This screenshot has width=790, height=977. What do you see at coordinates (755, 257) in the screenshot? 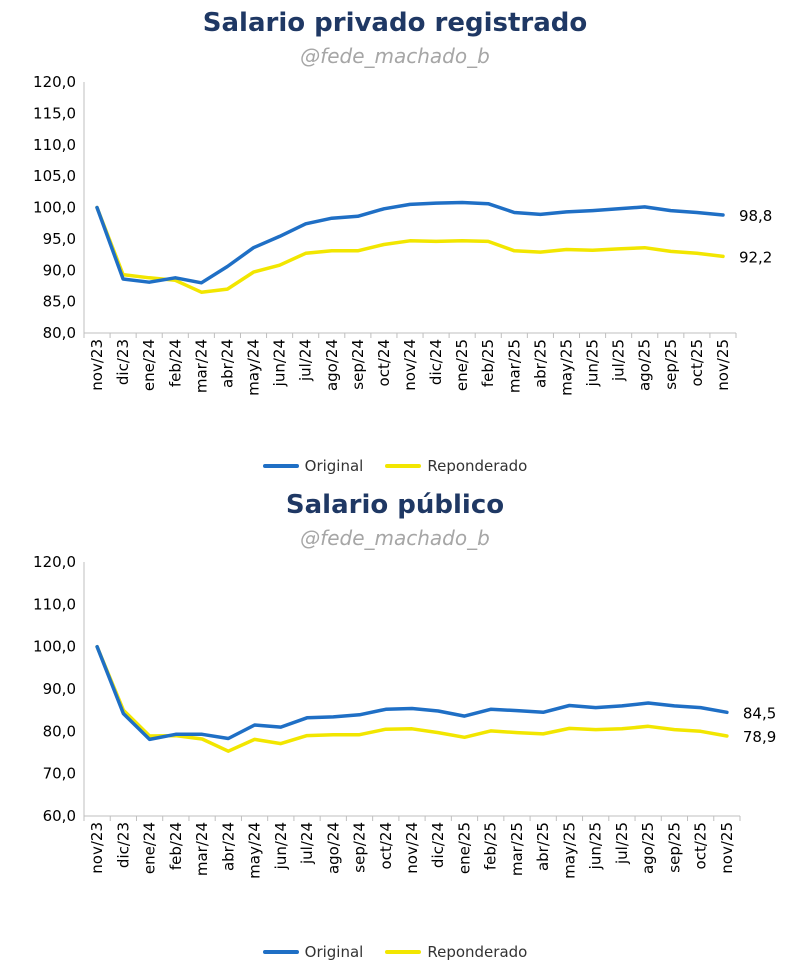
I see `end-label-reponderado: 92,2` at bounding box center [755, 257].